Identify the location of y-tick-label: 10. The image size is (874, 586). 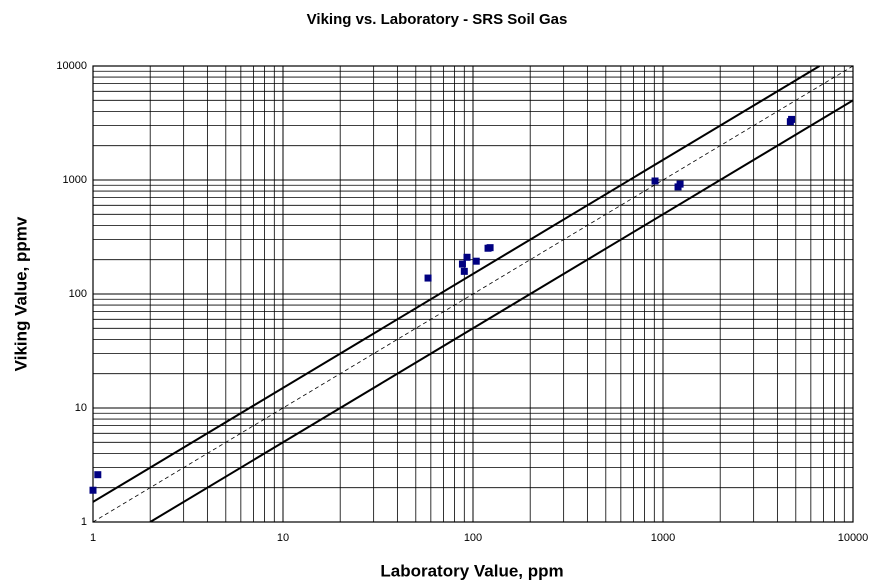
(81, 408).